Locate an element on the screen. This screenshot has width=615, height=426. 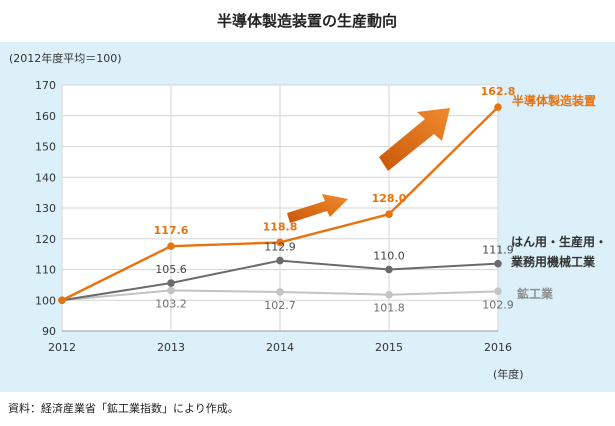
y-tick-label: 100 is located at coordinates (45, 300).